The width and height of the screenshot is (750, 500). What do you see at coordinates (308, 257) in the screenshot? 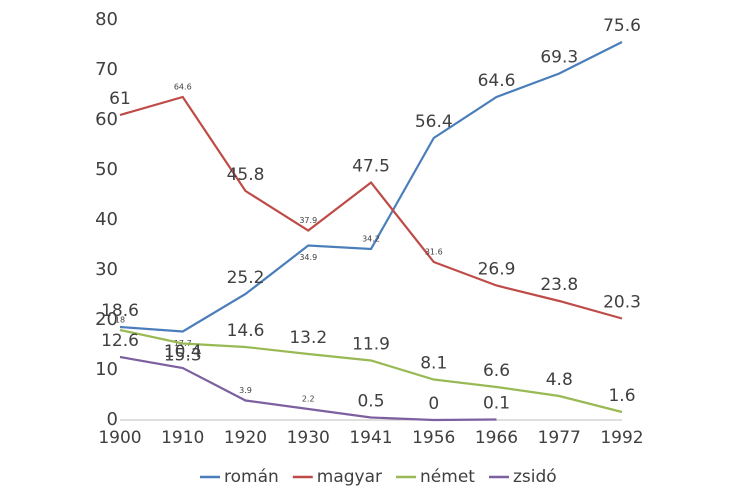
I see `data-label: 34.9` at bounding box center [308, 257].